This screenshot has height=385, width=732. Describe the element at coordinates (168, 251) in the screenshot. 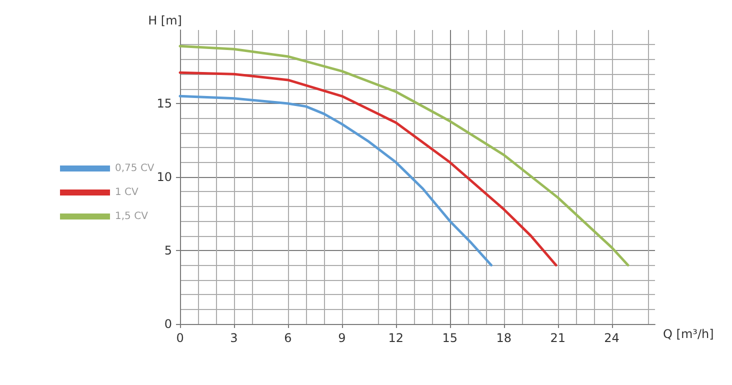

I see `y-tick-label: 5` at that location.